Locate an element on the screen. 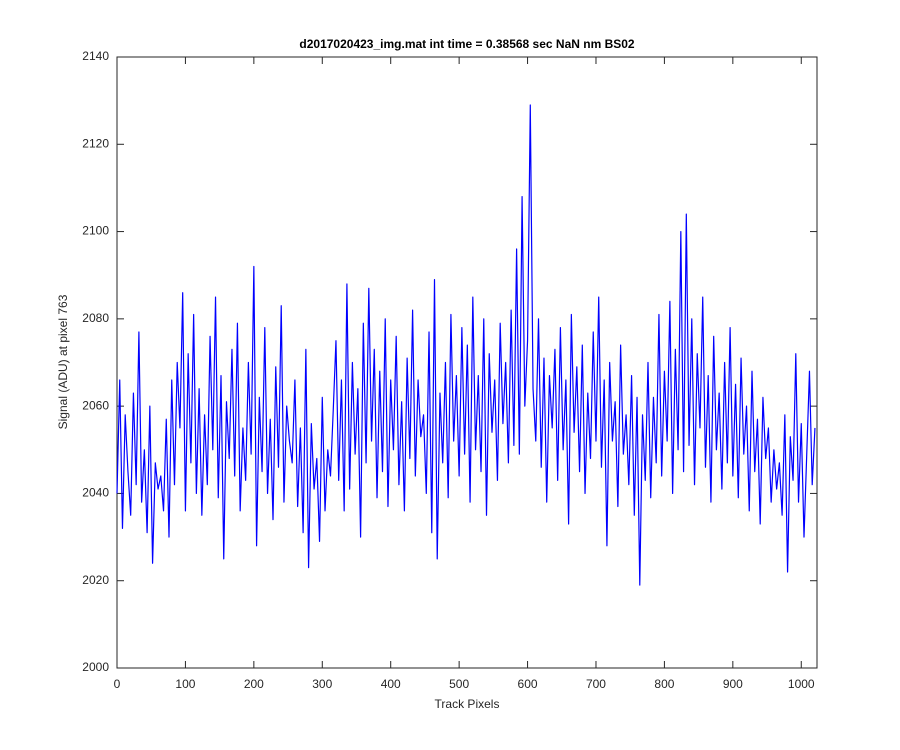 Image resolution: width=900 pixels, height=750 pixels. x-tick-label: 100 is located at coordinates (185, 684).